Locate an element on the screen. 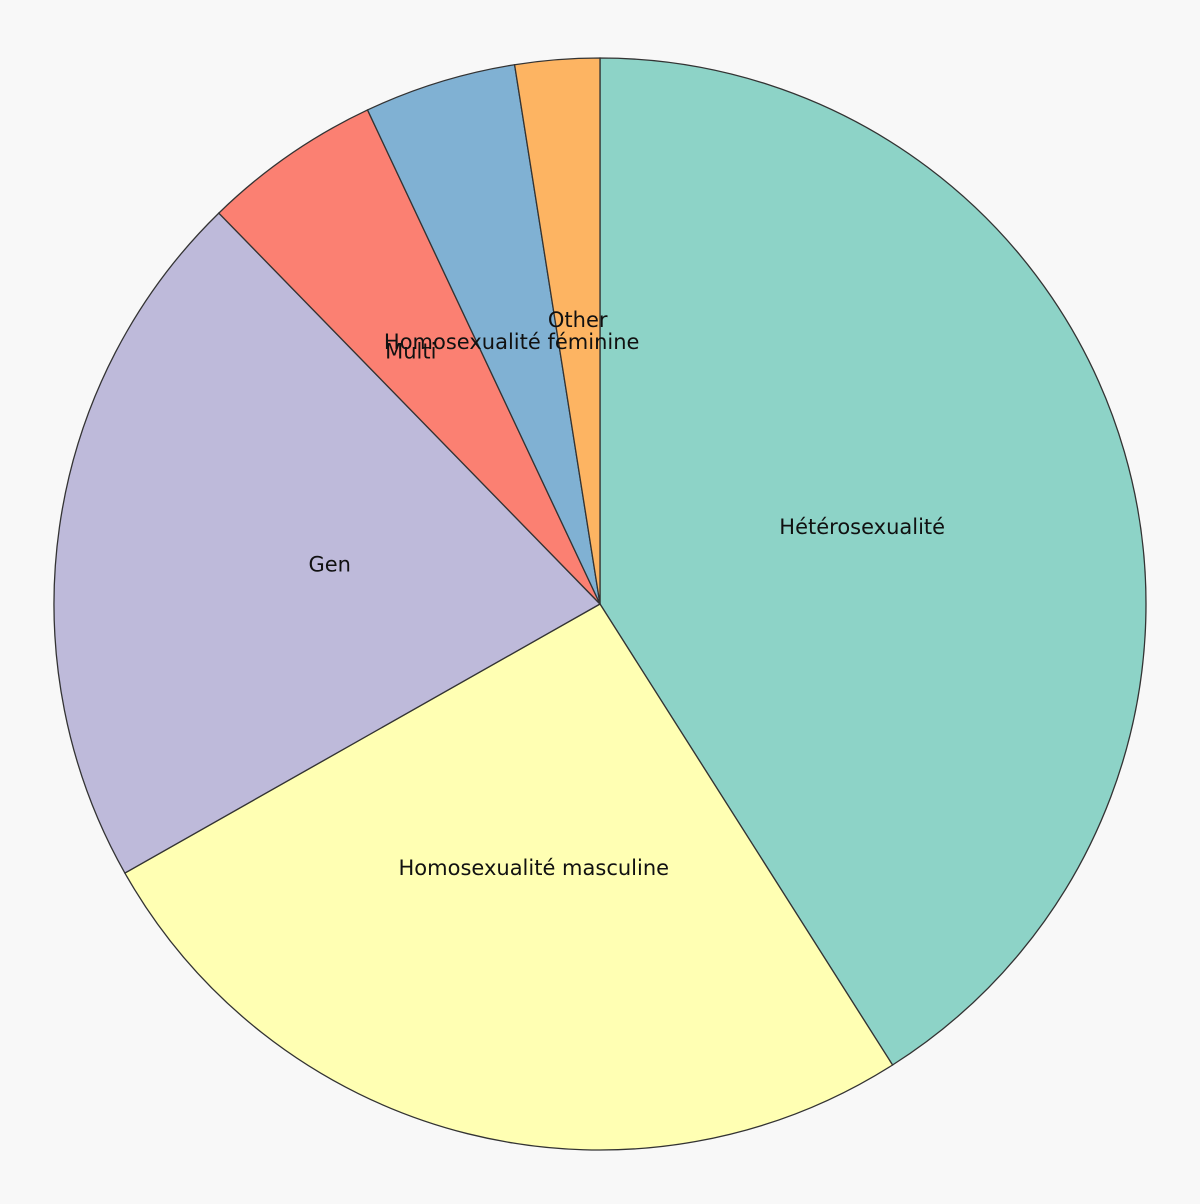 This screenshot has height=1204, width=1200. pie-label-multi: Multi is located at coordinates (410, 352).